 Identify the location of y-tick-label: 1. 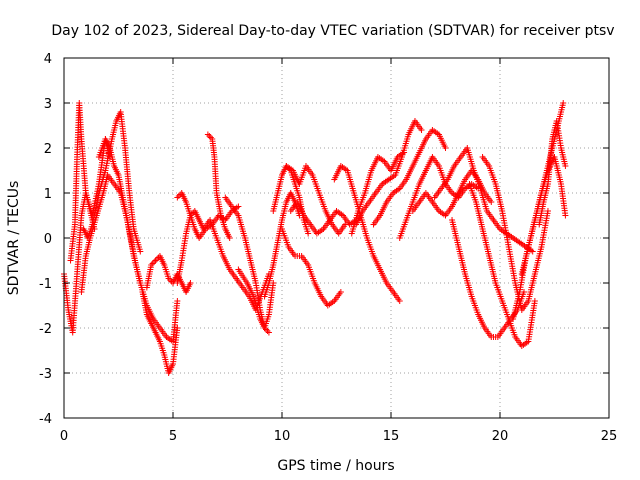
(48, 194).